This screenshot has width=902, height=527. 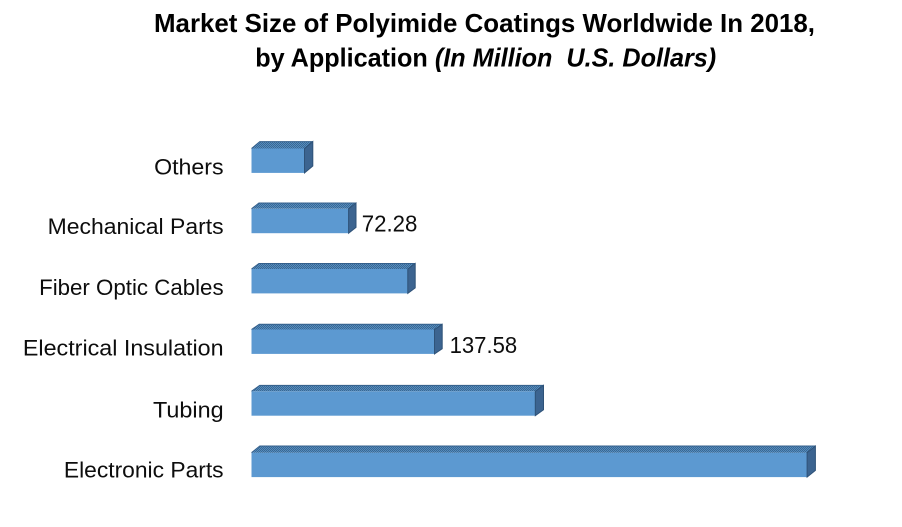 I want to click on svg-text: 72.28, so click(x=390, y=224).